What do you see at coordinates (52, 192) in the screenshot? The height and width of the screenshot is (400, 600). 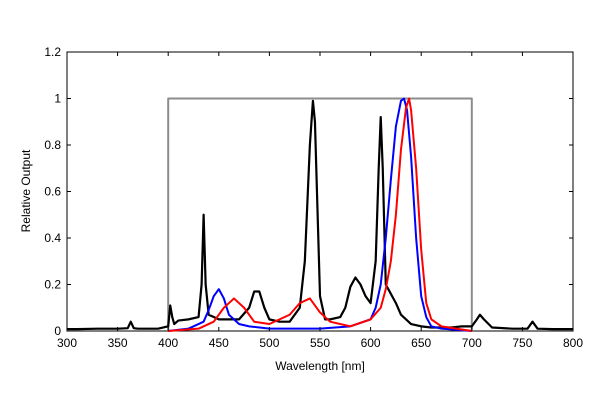 I see `y-tick-label: 0.6` at bounding box center [52, 192].